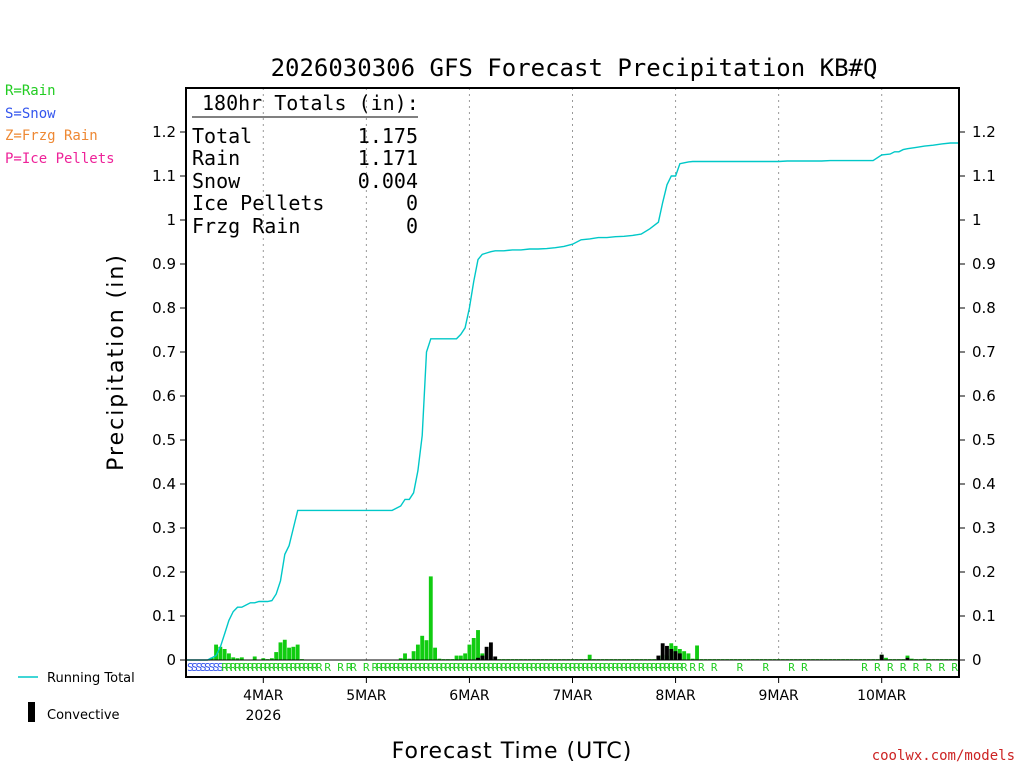 This screenshot has width=1024, height=768. I want to click on x-tick-label: 4MAR, so click(263, 696).